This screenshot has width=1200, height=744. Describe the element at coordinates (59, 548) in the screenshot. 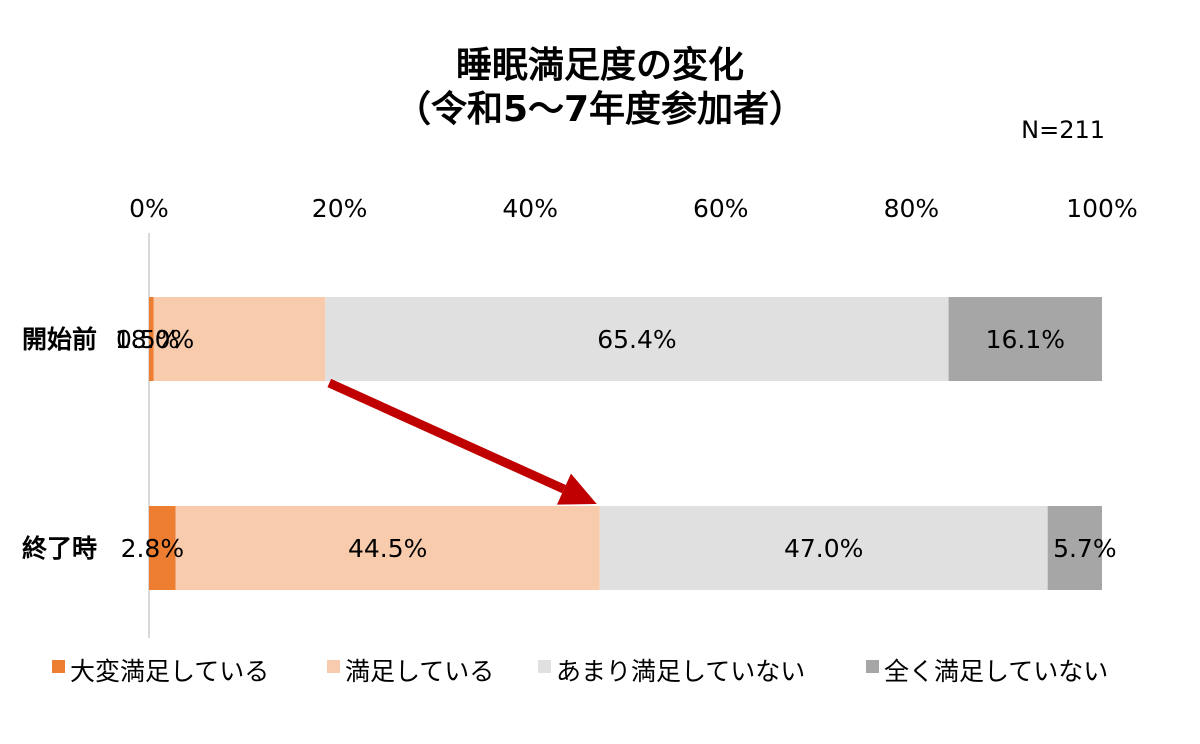

I see `category-label: 終了時` at that location.